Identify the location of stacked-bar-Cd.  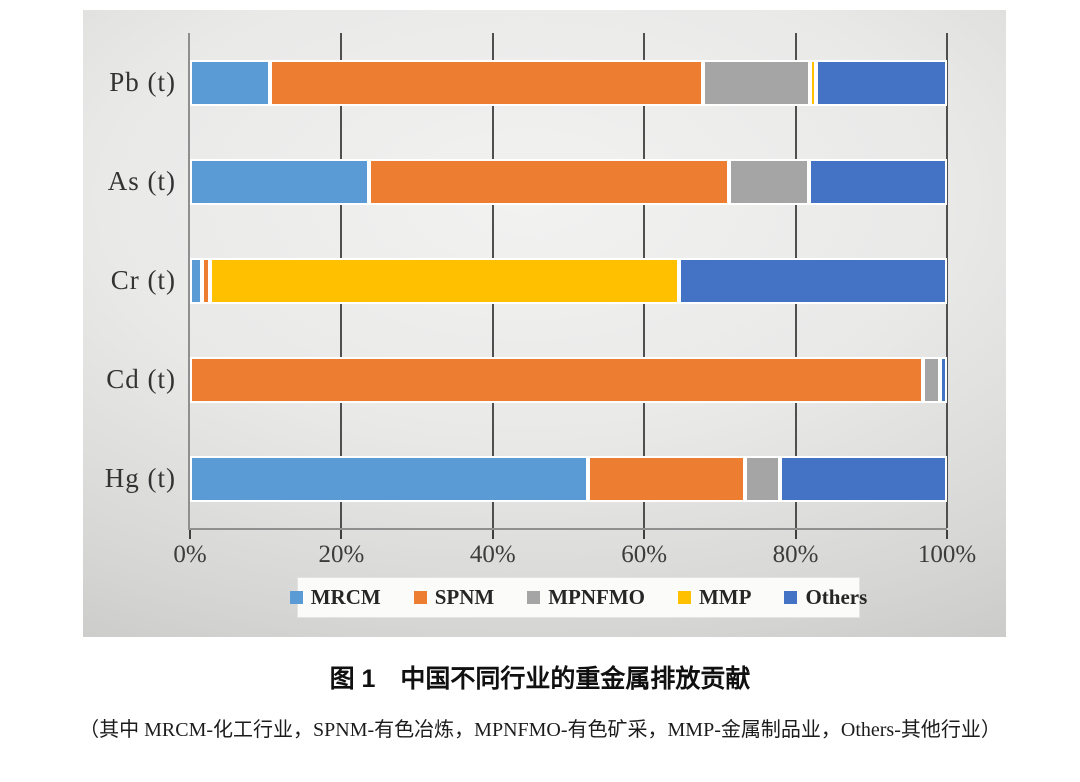
(568, 379).